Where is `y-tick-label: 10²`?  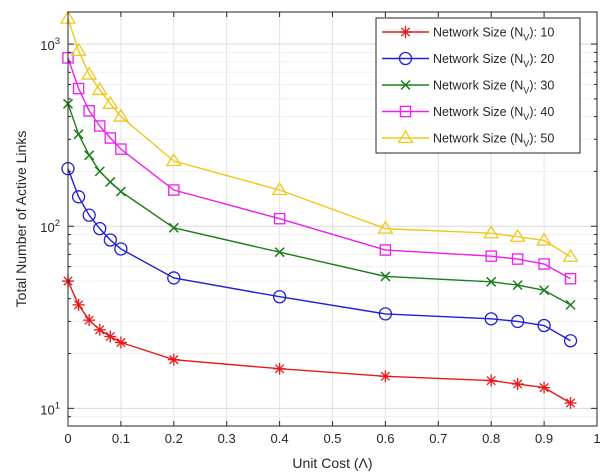 y-tick-label: 10² is located at coordinates (50, 226).